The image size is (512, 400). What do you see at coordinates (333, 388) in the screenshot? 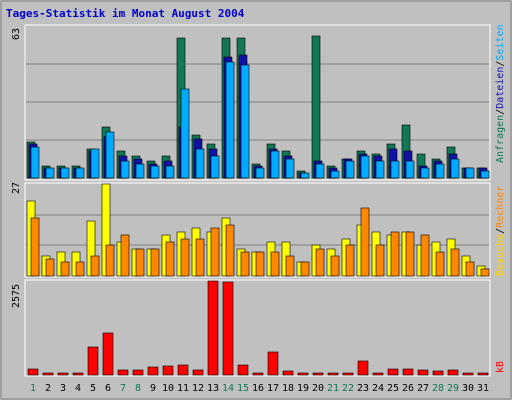
I see `day-label: 21` at bounding box center [333, 388].